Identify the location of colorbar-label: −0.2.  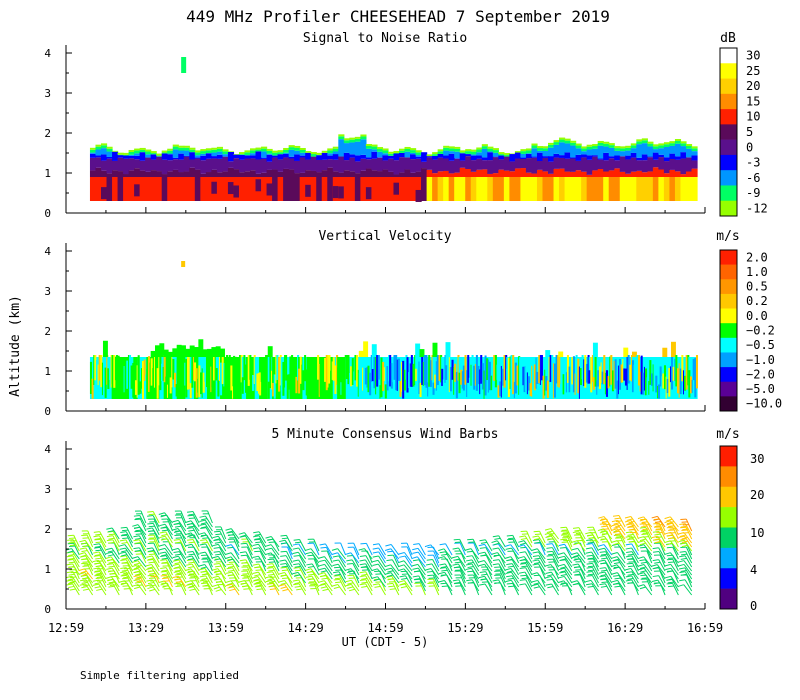
(760, 331).